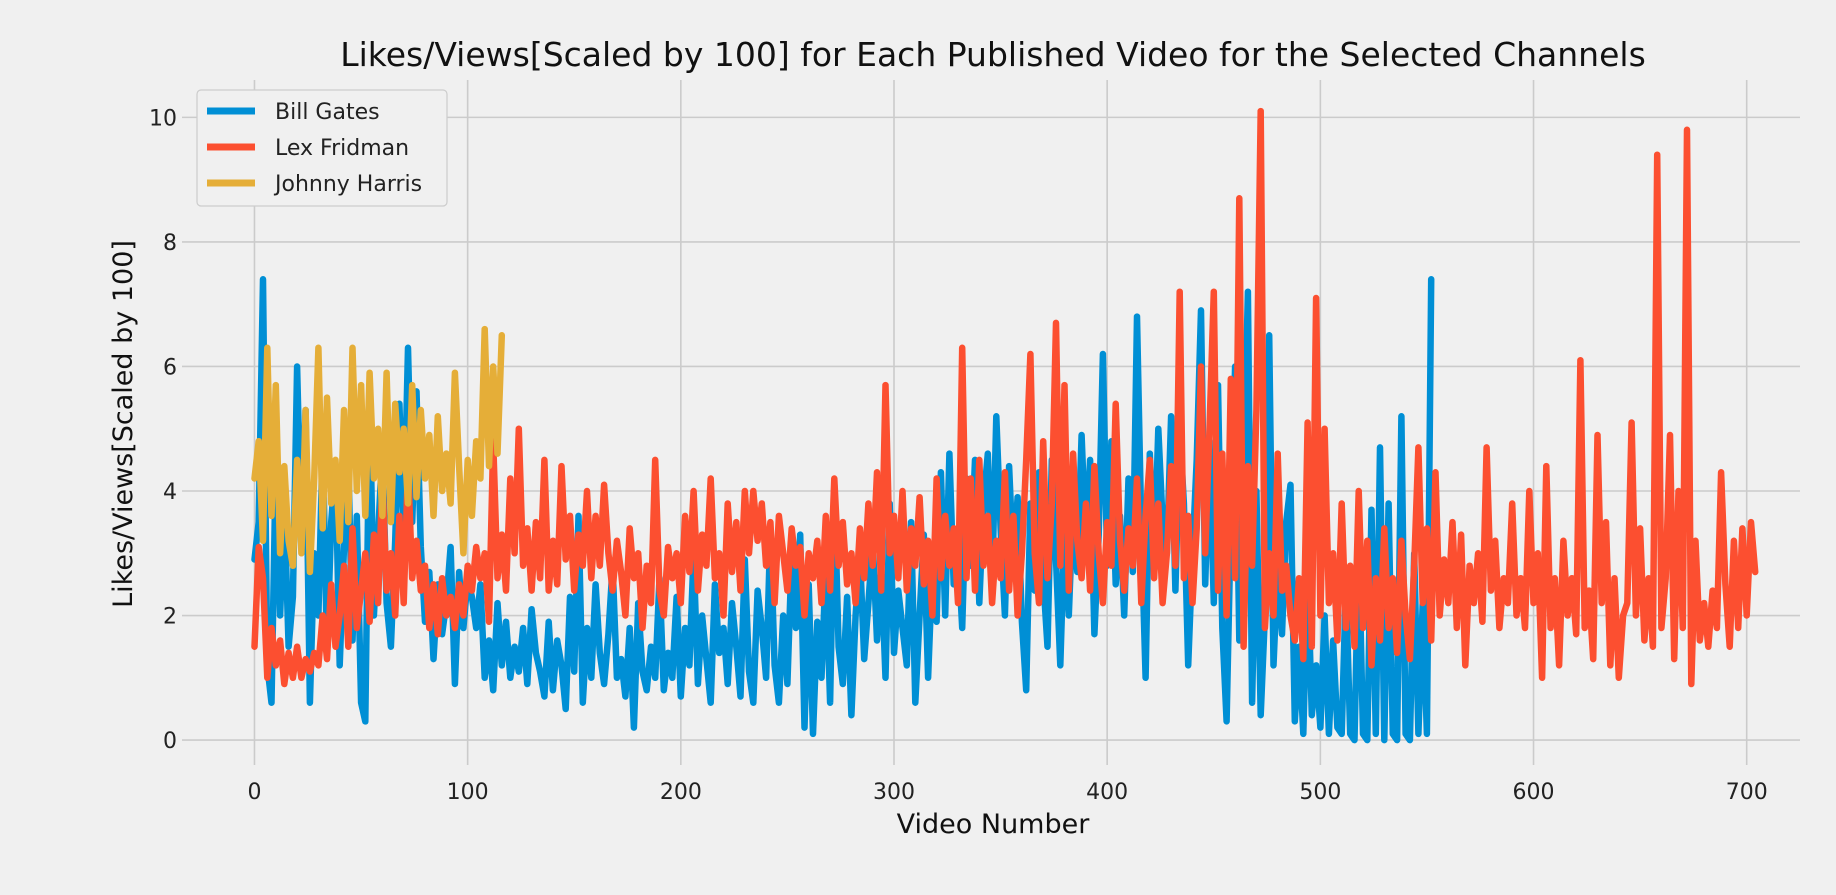 This screenshot has height=895, width=1836. I want to click on legend: Bill Gates Lex Fridman Johnny Harris, so click(322, 148).